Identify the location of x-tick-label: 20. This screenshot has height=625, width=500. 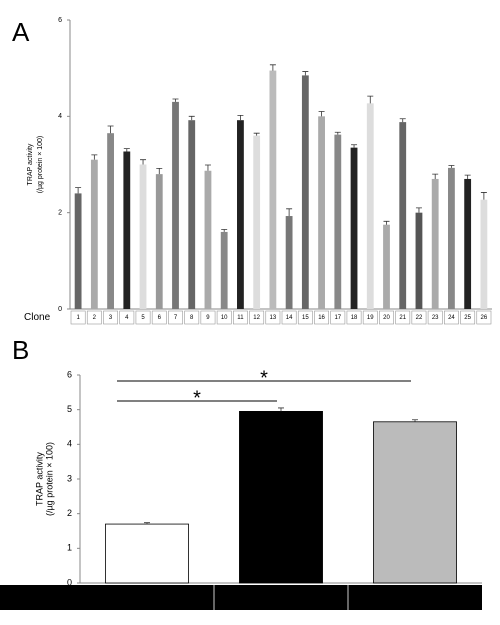
(386, 318).